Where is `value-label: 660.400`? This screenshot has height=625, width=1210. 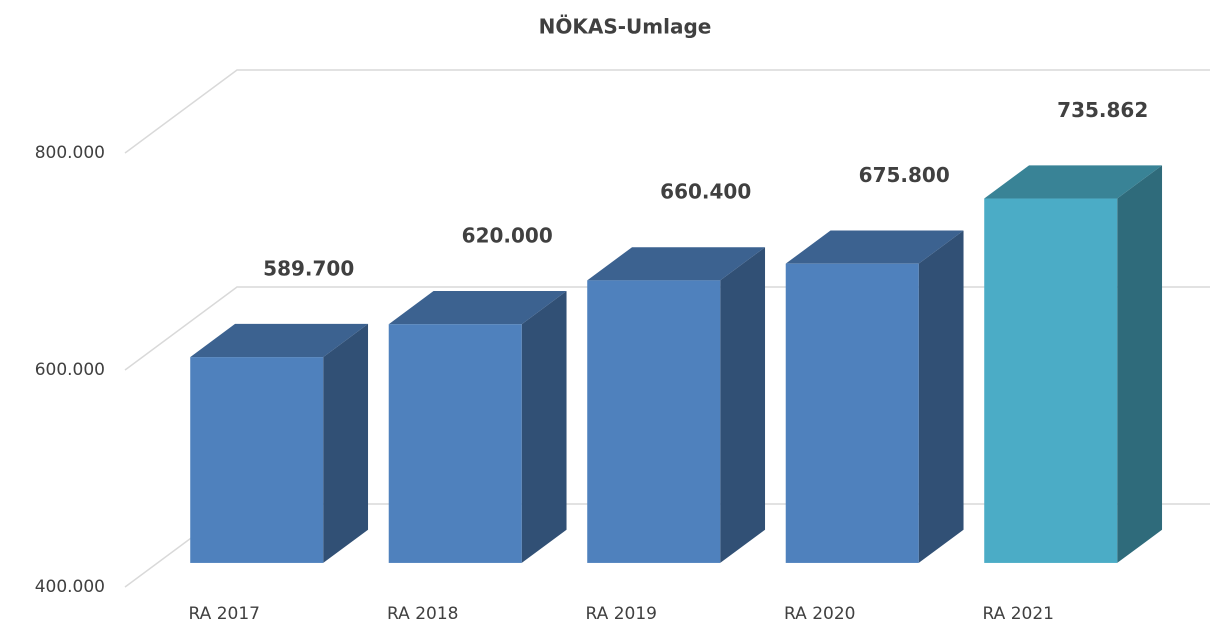
value-label: 660.400 is located at coordinates (705, 192).